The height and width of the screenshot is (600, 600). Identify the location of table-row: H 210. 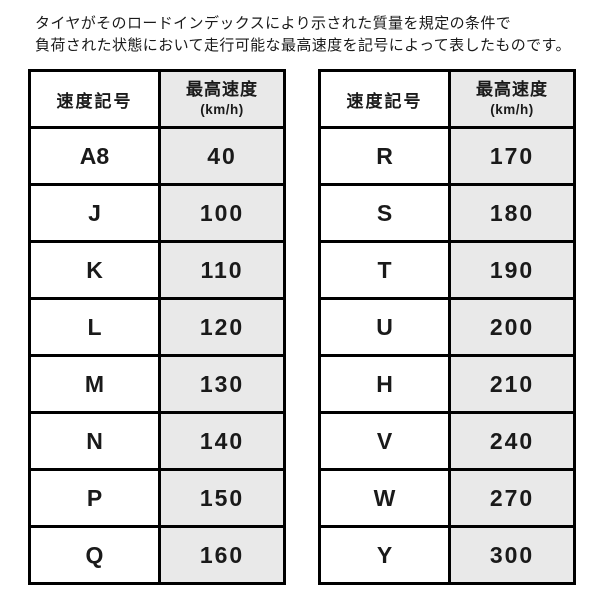
(447, 384).